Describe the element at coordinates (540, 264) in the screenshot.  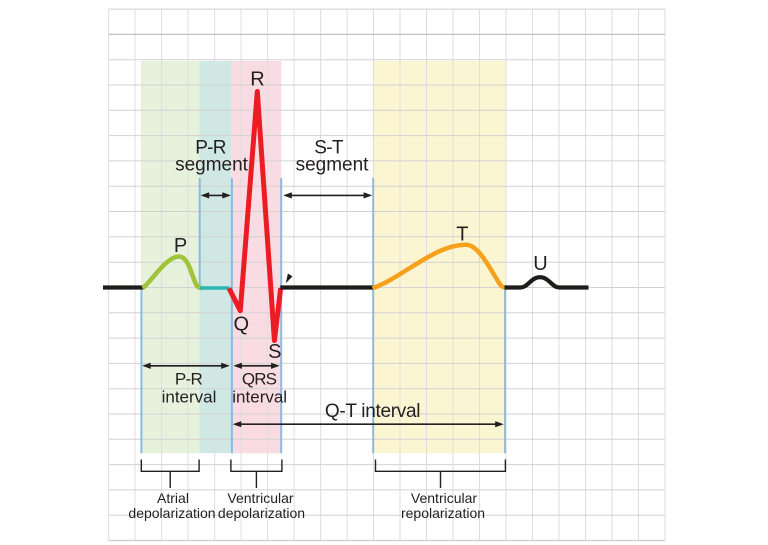
I see `svg-text: U` at that location.